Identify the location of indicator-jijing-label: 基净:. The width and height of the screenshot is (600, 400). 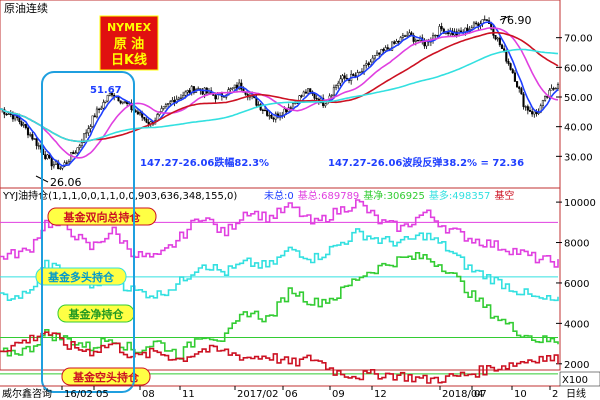
(374, 195).